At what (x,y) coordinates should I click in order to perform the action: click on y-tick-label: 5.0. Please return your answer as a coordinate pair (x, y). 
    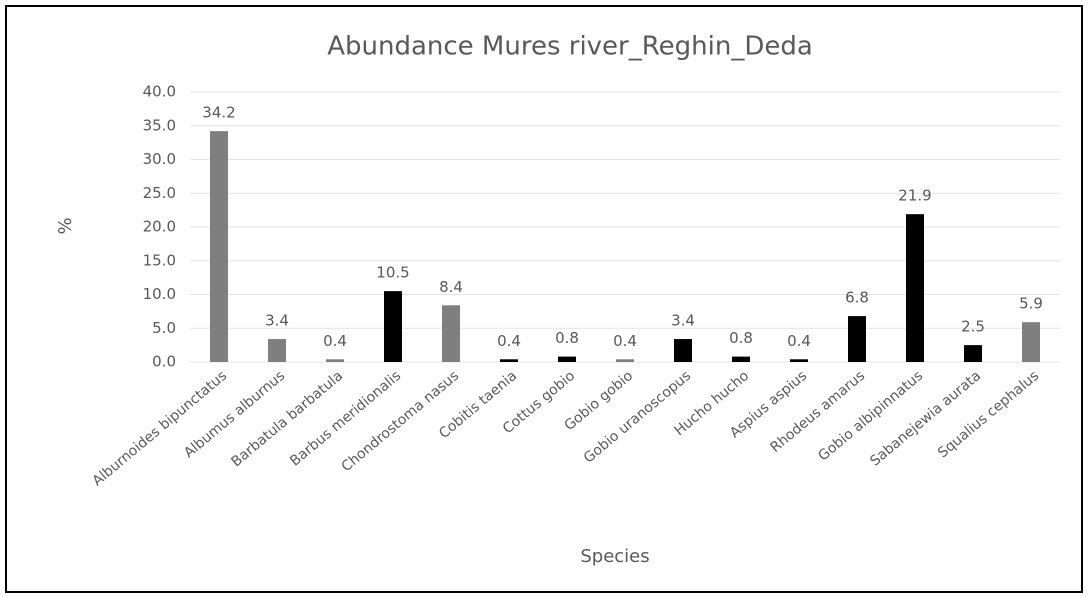
    Looking at the image, I should click on (164, 328).